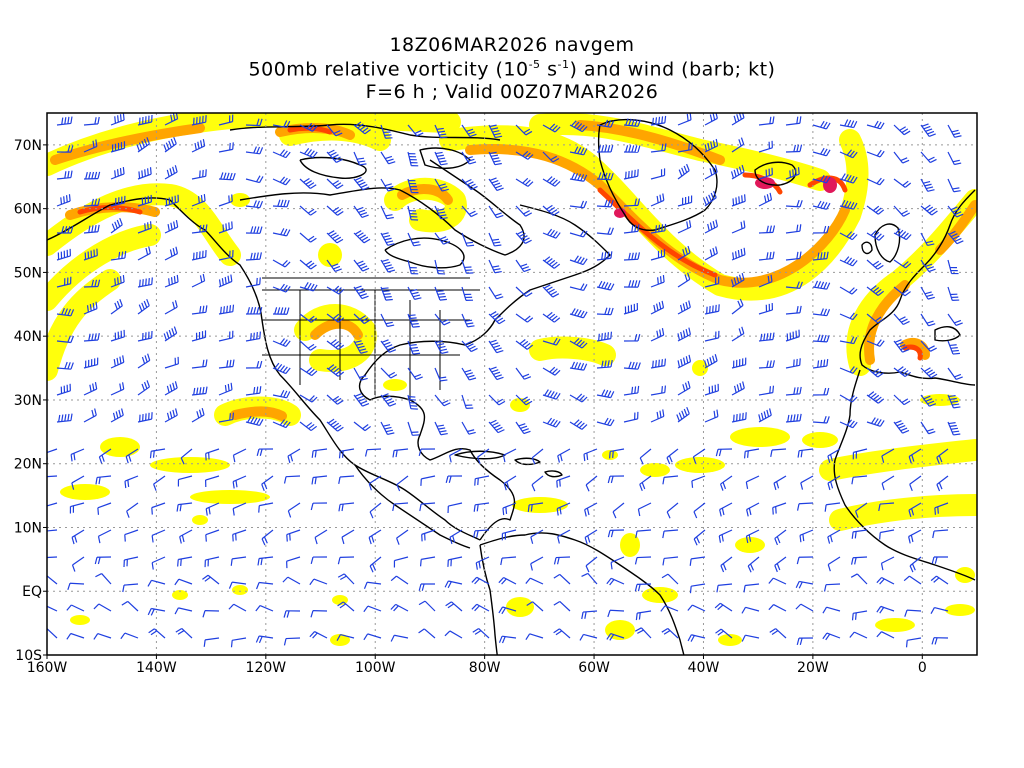 This screenshot has width=1024, height=768. Describe the element at coordinates (28, 146) in the screenshot. I see `lat-label: 70N` at that location.